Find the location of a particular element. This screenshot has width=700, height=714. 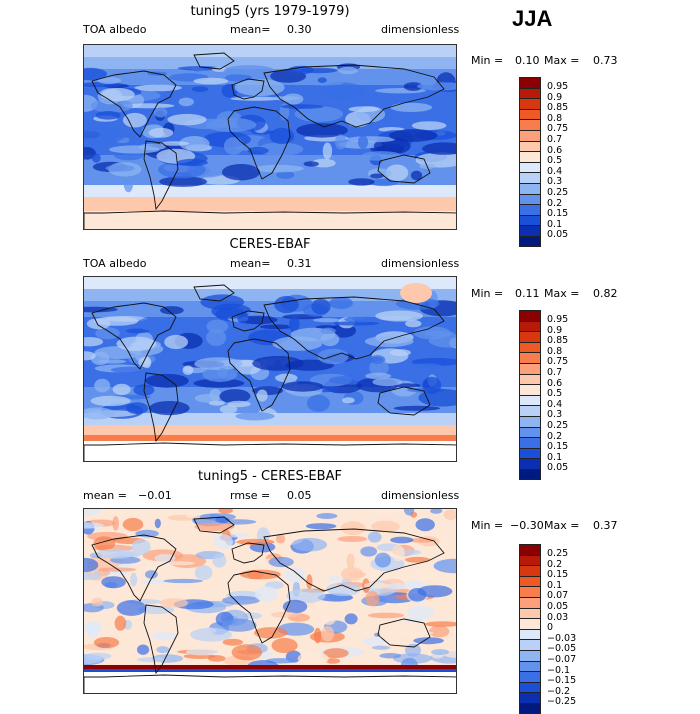

panel2-min-label: Min = is located at coordinates (487, 293).